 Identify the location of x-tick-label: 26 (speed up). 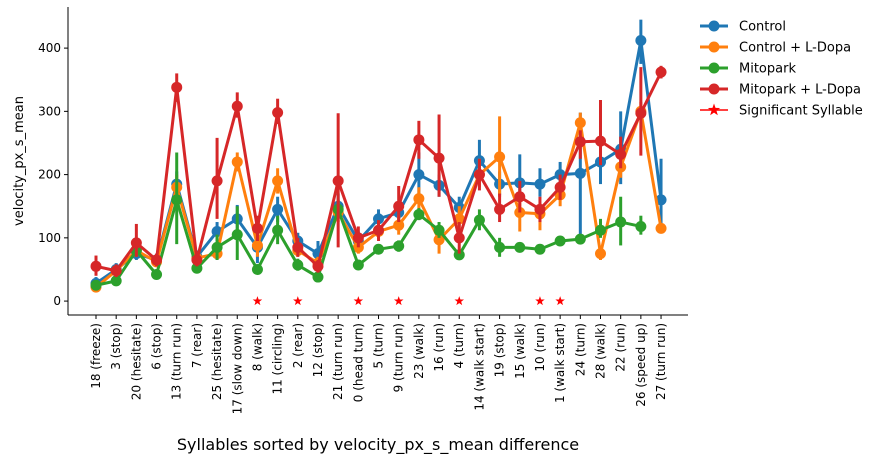
(641, 365).